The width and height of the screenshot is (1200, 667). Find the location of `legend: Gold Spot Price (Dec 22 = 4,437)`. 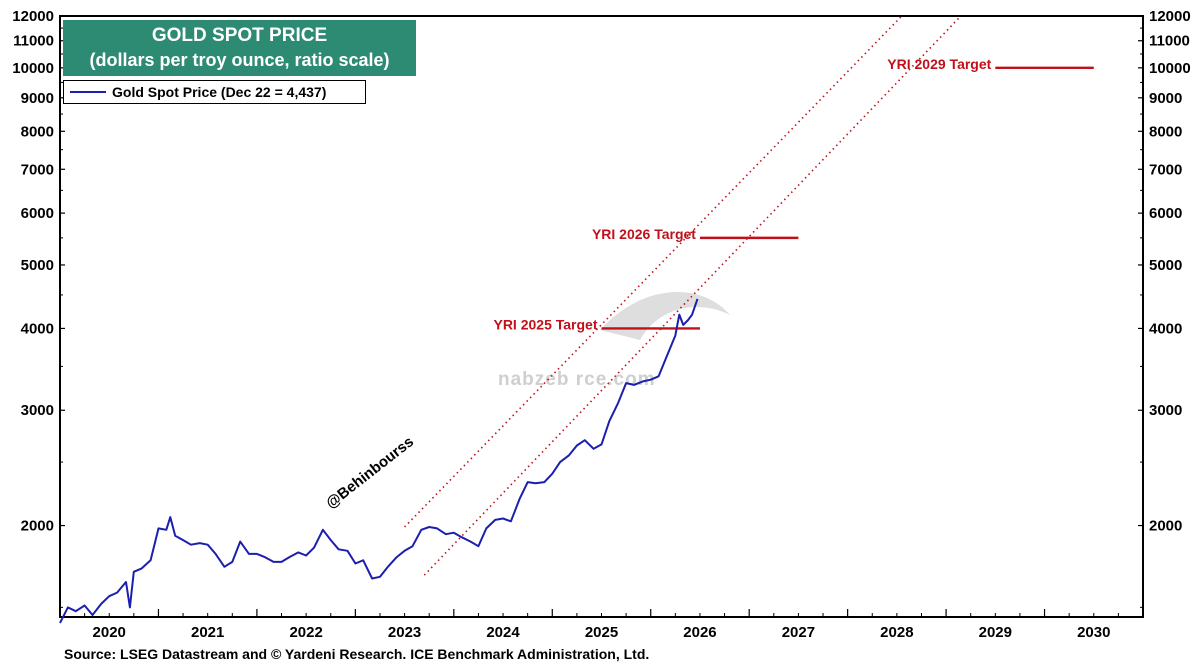

legend: Gold Spot Price (Dec 22 = 4,437) is located at coordinates (214, 92).